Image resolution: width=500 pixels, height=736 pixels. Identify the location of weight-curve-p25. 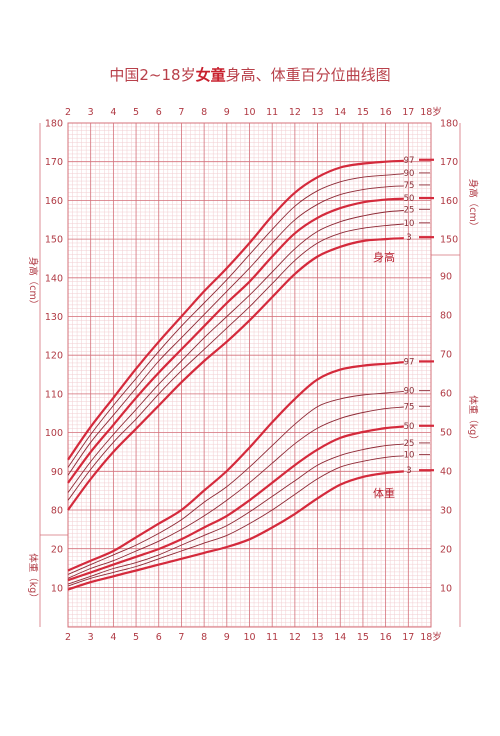
(235, 514).